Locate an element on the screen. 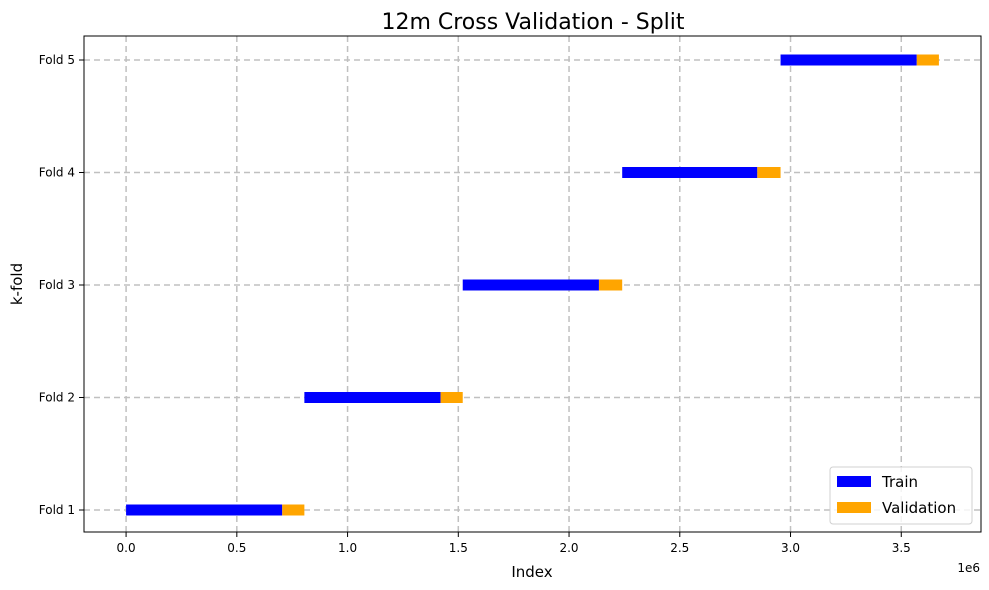 This screenshot has height=590, width=989. y-tick-label: Fold 4 is located at coordinates (57, 173).